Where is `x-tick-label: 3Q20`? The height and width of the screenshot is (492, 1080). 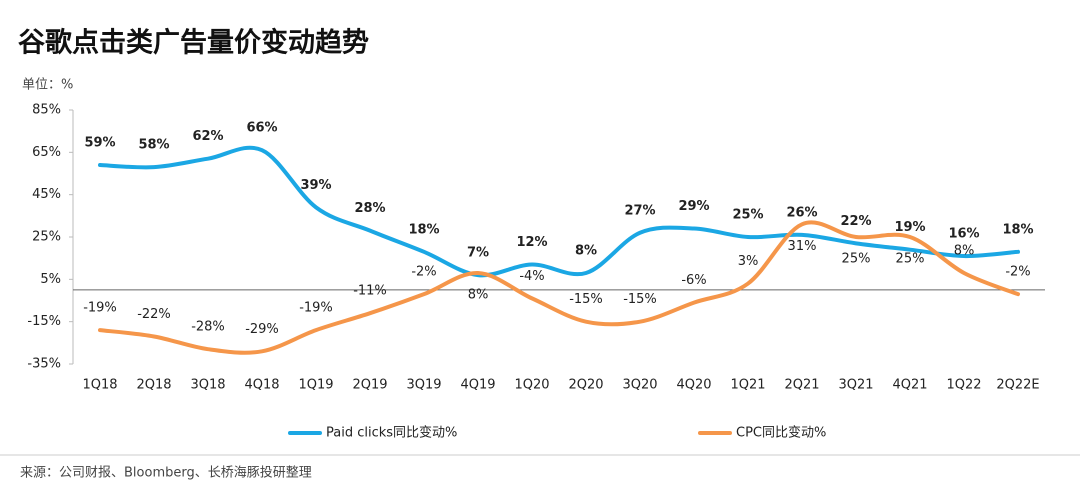 x-tick-label: 3Q20 is located at coordinates (639, 385).